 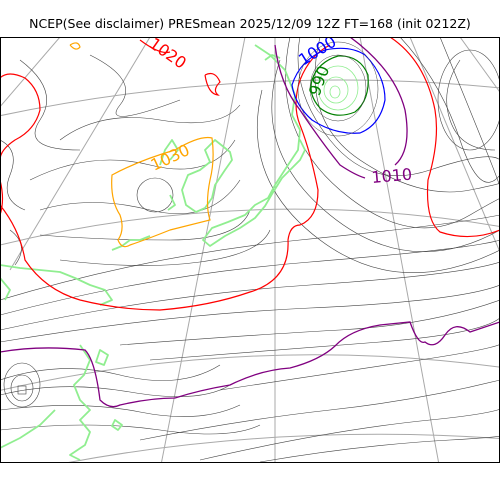 What do you see at coordinates (243, 145) in the screenshot?
I see `coastline-greenland` at bounding box center [243, 145].